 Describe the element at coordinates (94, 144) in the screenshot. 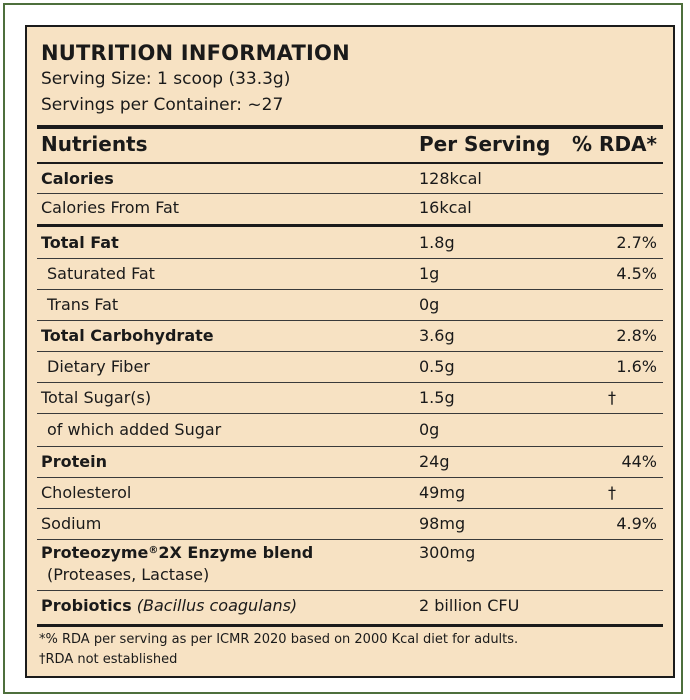

I see `col-nutrients: Nutrients` at that location.